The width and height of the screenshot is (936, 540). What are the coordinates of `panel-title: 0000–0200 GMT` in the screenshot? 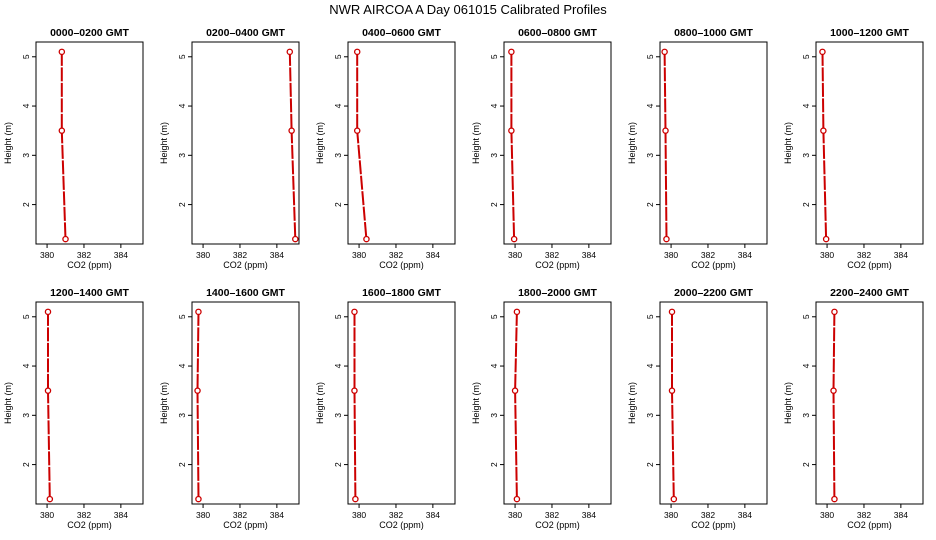 It's located at (89, 33).